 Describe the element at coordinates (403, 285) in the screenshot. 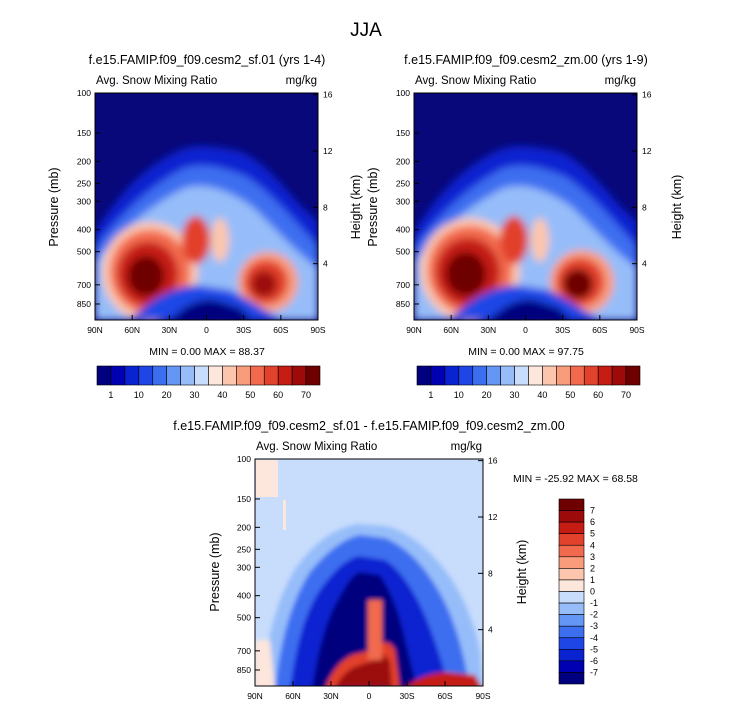

I see `y-tick-label: 700` at that location.